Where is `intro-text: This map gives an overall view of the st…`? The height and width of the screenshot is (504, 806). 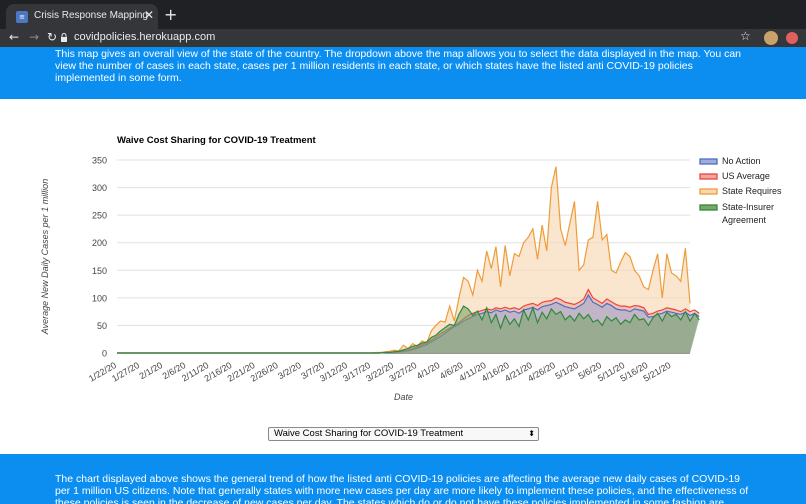
intro-text: This map gives an overall view of the st… is located at coordinates (398, 66).